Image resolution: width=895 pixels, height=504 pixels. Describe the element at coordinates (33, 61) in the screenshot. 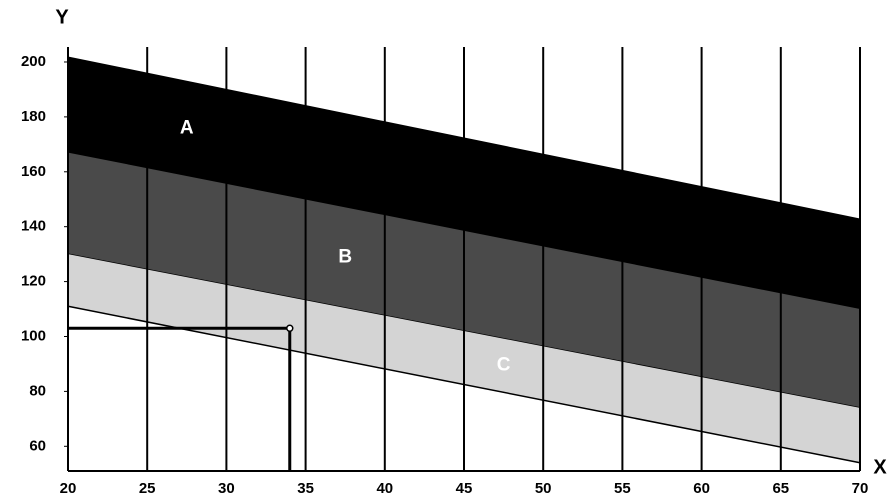

I see `y-tick-label: 200` at that location.